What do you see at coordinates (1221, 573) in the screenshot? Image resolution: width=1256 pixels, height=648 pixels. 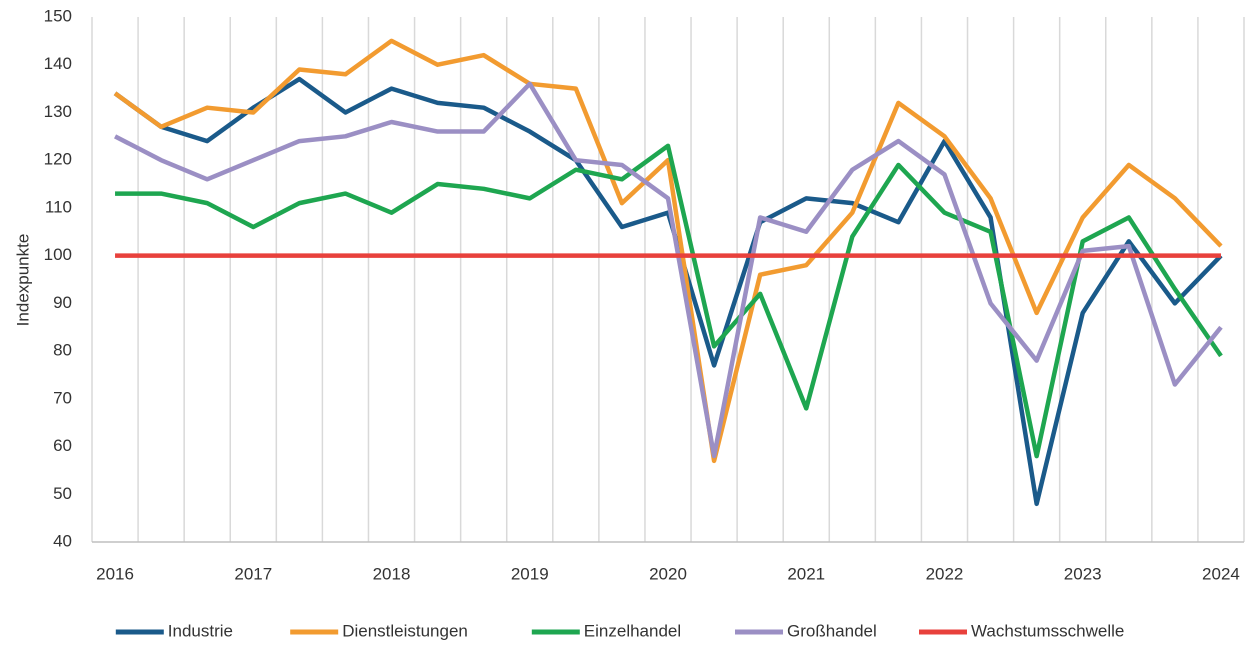 I see `x-tick-label: 2024` at bounding box center [1221, 573].